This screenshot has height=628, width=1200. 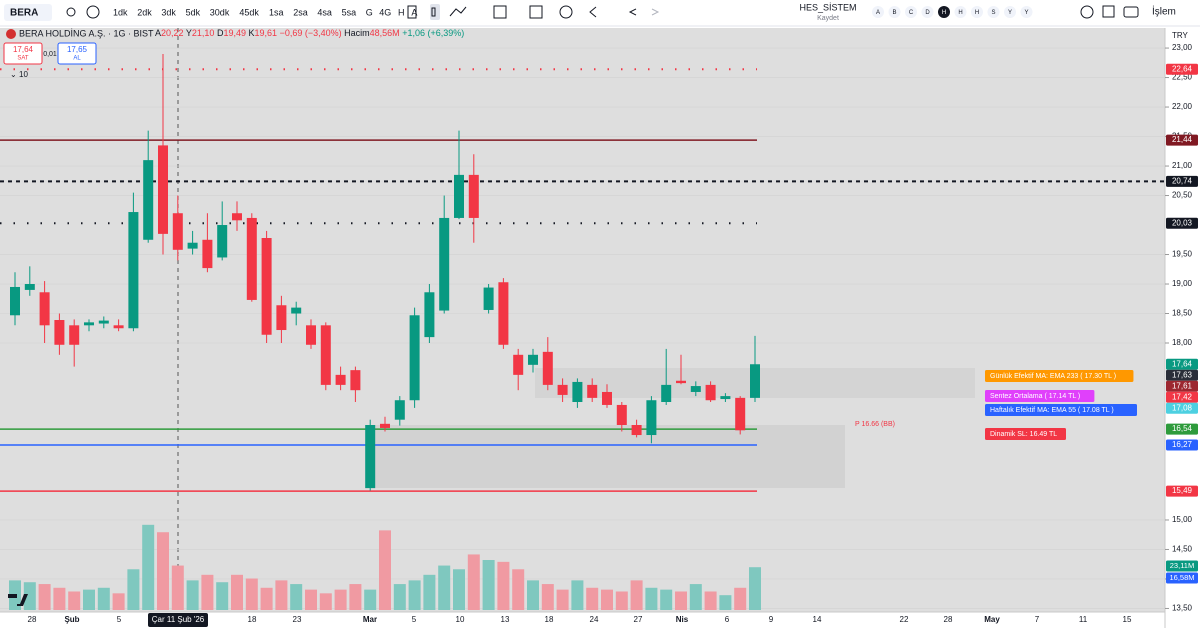 What do you see at coordinates (349, 12) in the screenshot?
I see `interval: 5sa` at bounding box center [349, 12].